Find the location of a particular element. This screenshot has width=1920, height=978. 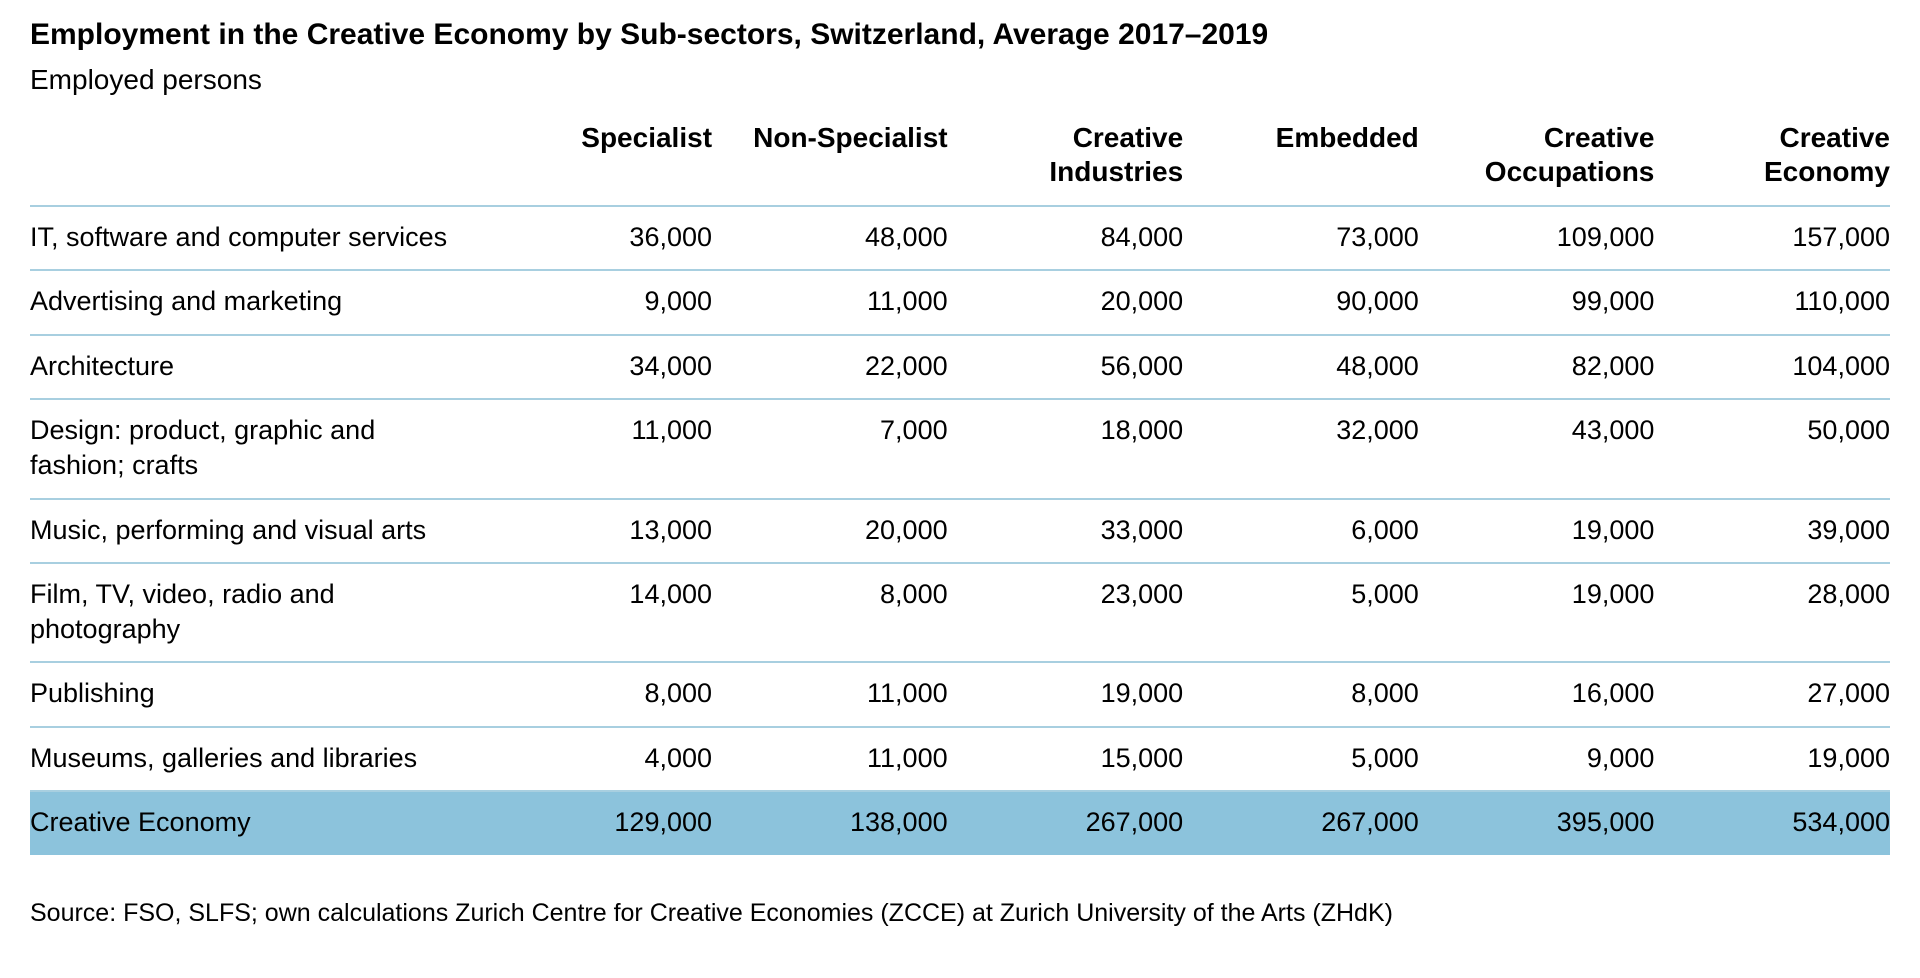

cell-value: 34,000 is located at coordinates (671, 365).